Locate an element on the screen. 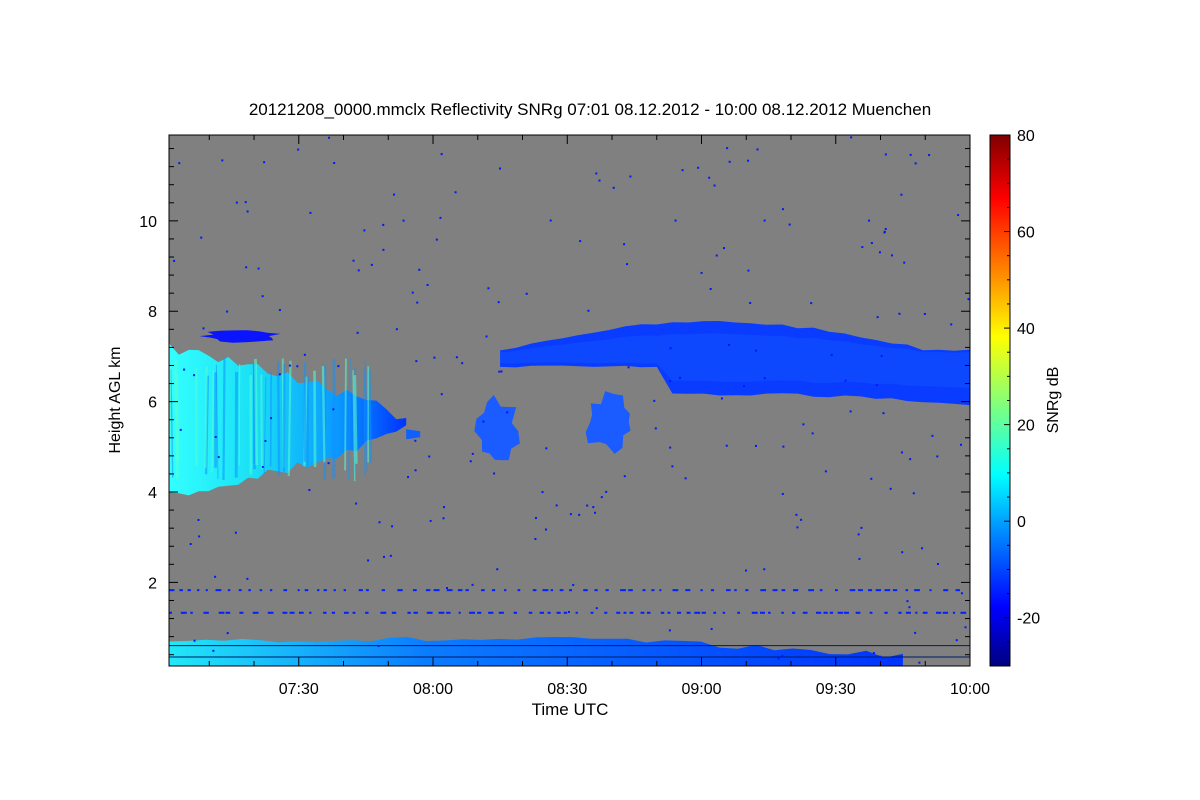 The height and width of the screenshot is (800, 1200). x-tick-label: 09:00 is located at coordinates (701, 689).